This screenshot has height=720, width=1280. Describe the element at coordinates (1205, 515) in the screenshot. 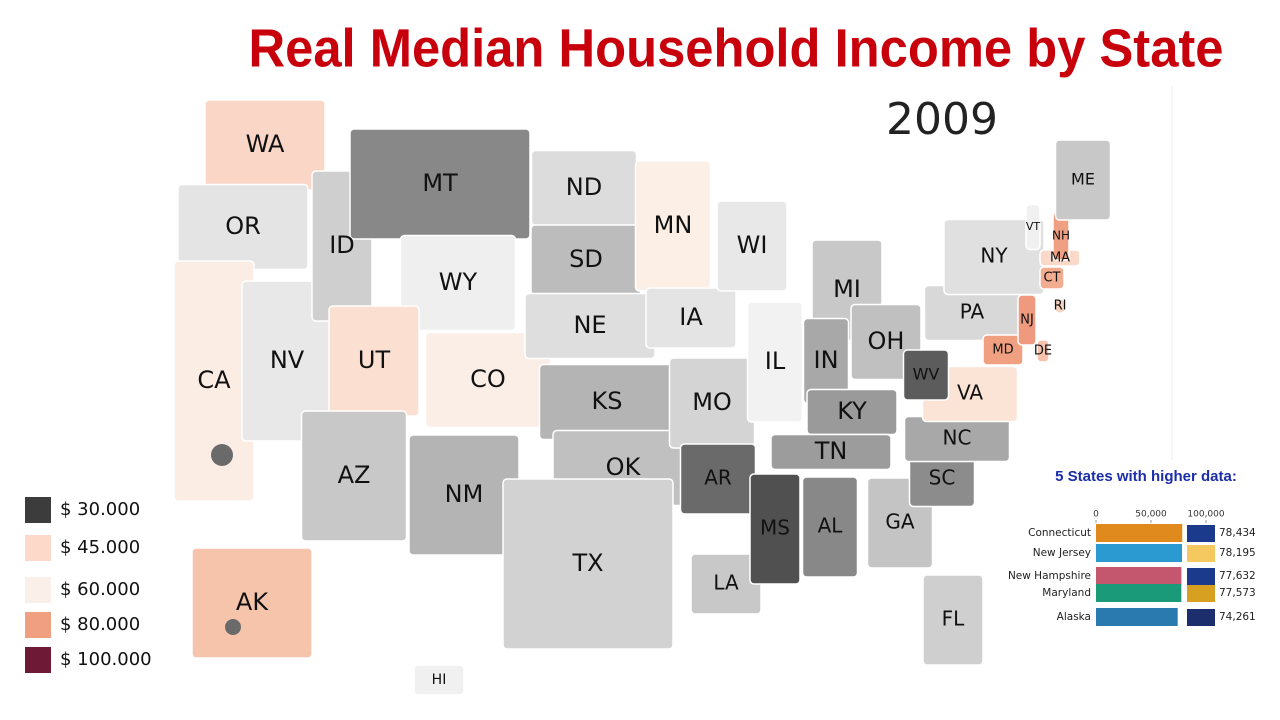

I see `x-tick-label: 100,000` at that location.